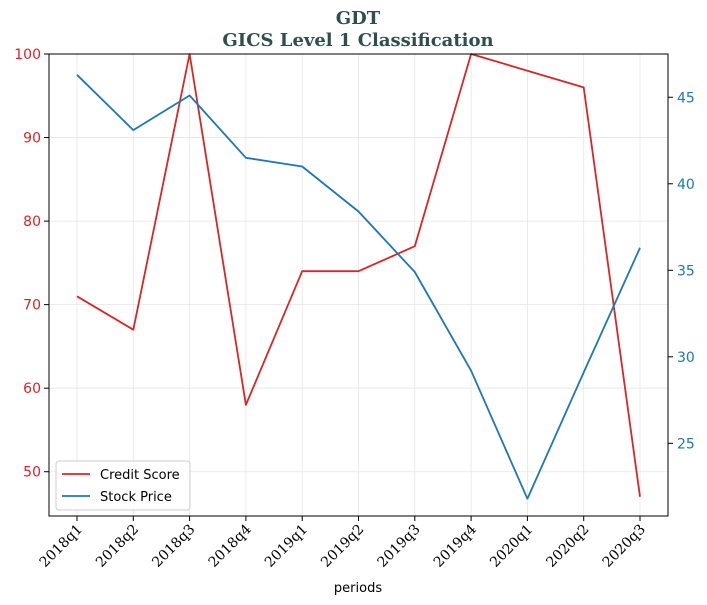 Image resolution: width=707 pixels, height=605 pixels. I want to click on x-tick-label: 2020q3, so click(624, 546).